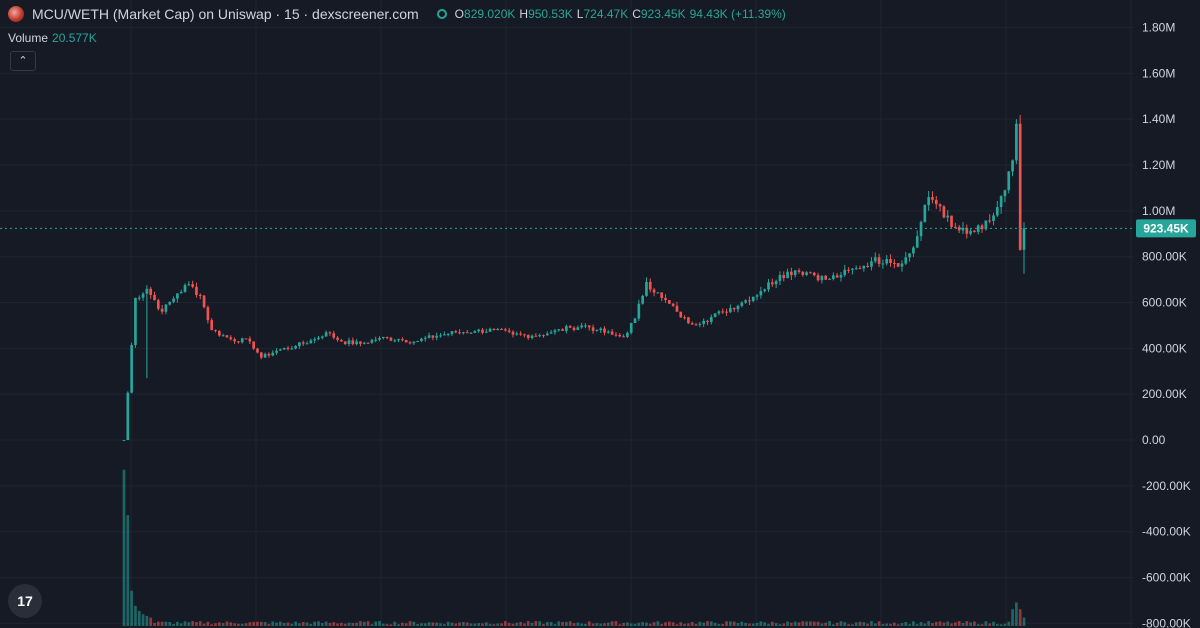 Image resolution: width=1200 pixels, height=628 pixels. What do you see at coordinates (1166, 532) in the screenshot?
I see `price-tick-label: -400.00K` at bounding box center [1166, 532].